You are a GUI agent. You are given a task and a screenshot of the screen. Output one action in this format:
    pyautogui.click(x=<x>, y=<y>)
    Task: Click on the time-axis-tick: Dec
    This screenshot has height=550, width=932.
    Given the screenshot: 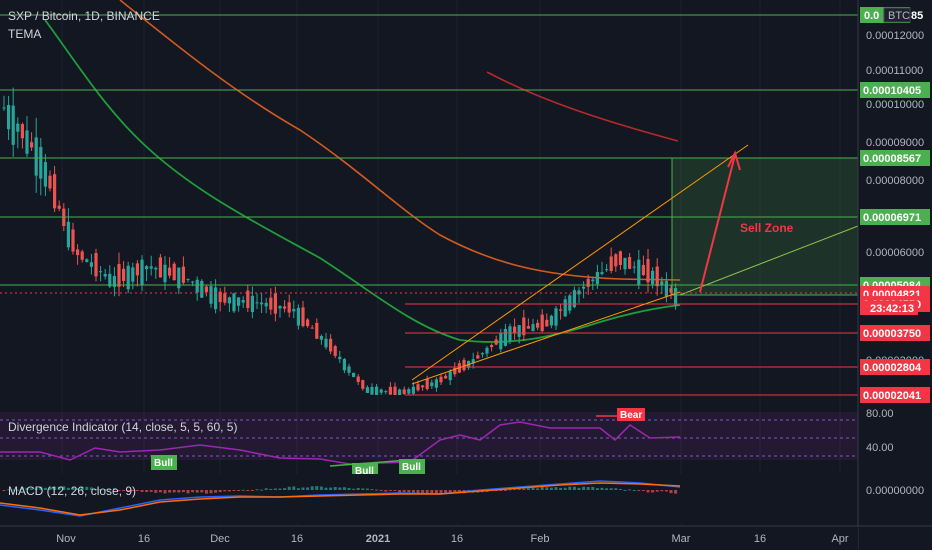 What is the action you would take?
    pyautogui.click(x=220, y=539)
    